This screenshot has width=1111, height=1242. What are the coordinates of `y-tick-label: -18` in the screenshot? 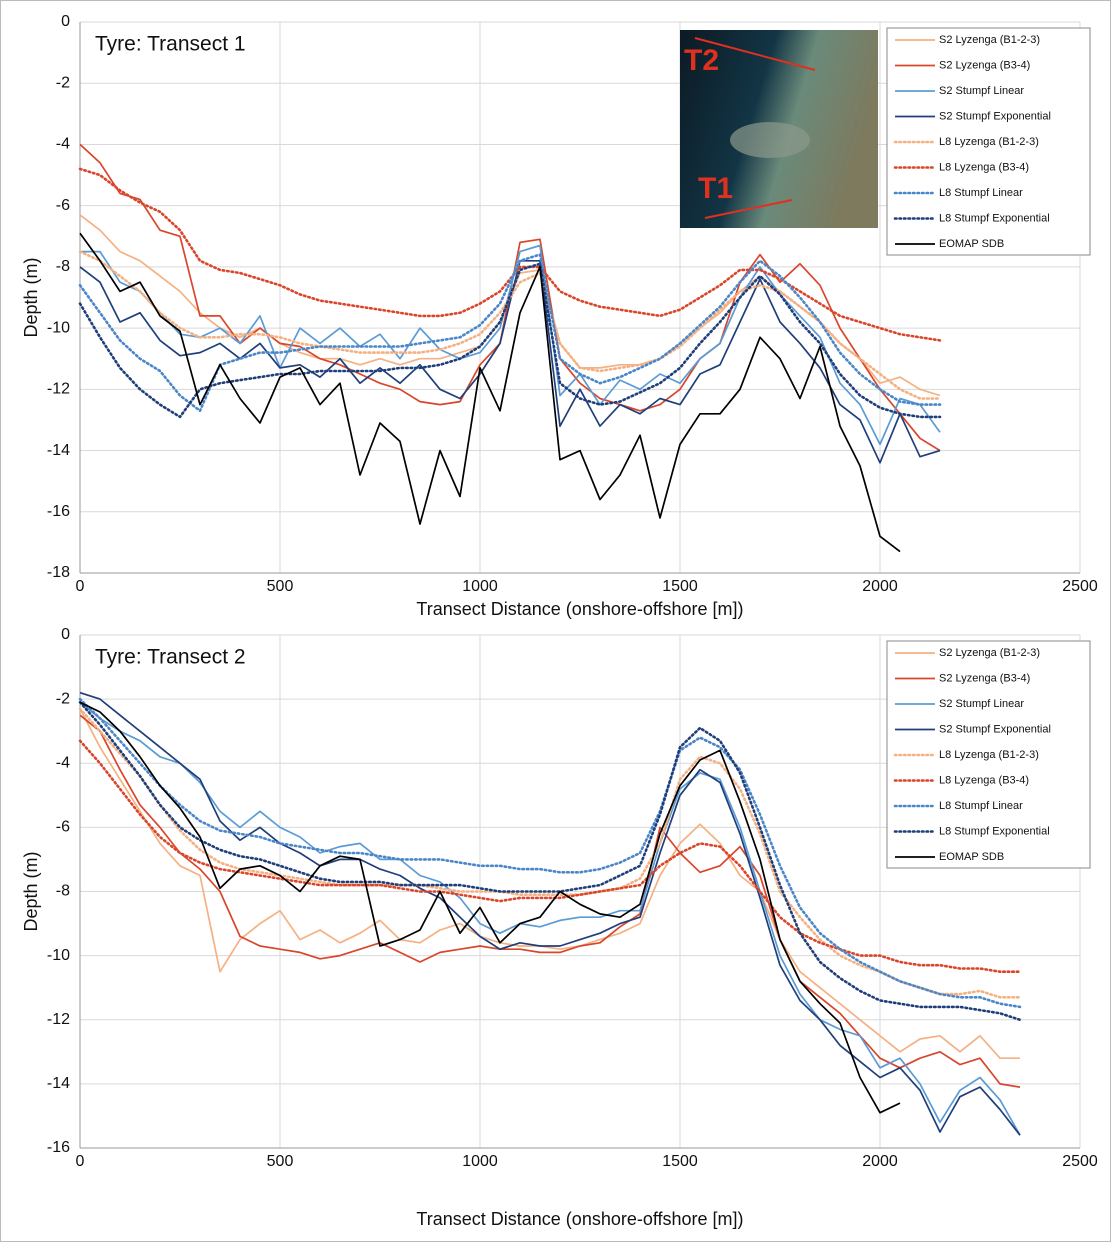 It's located at (58, 572).